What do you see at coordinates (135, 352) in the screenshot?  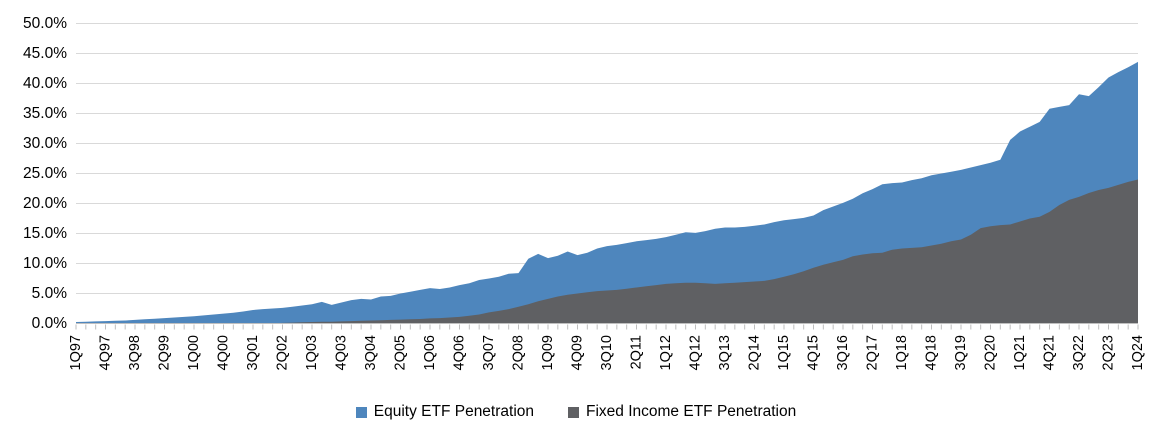 I see `x-axis-label-3Q98: 3Q98` at bounding box center [135, 352].